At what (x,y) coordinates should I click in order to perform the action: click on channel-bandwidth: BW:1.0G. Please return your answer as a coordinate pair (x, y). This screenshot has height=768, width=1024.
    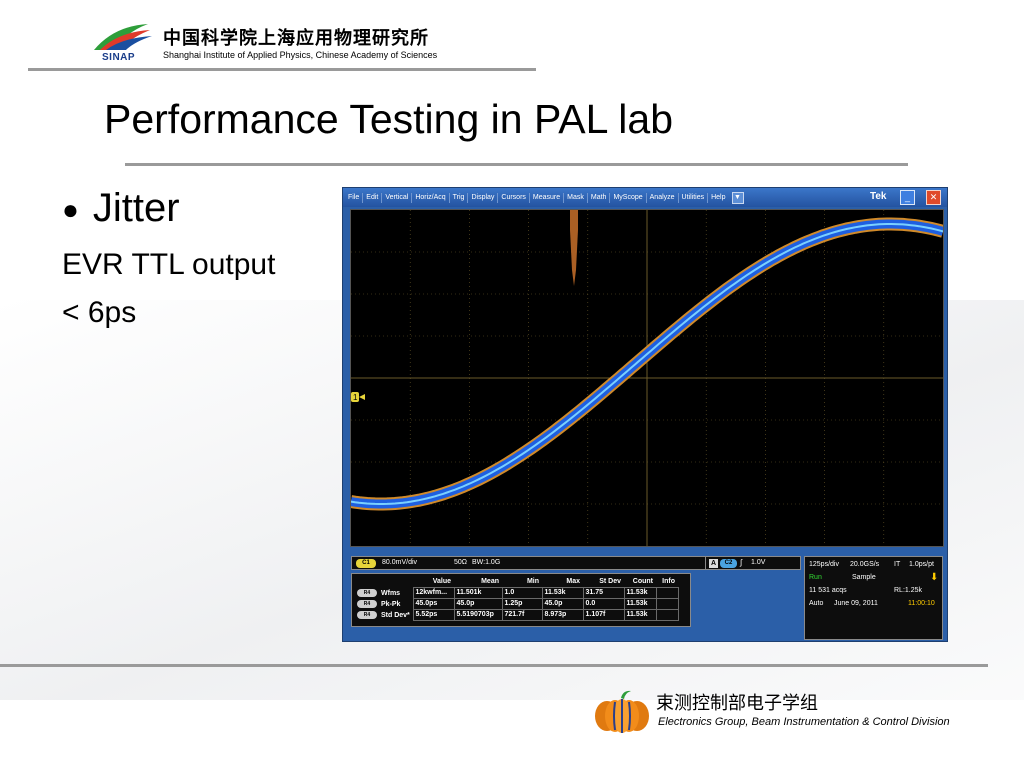
    Looking at the image, I should click on (486, 562).